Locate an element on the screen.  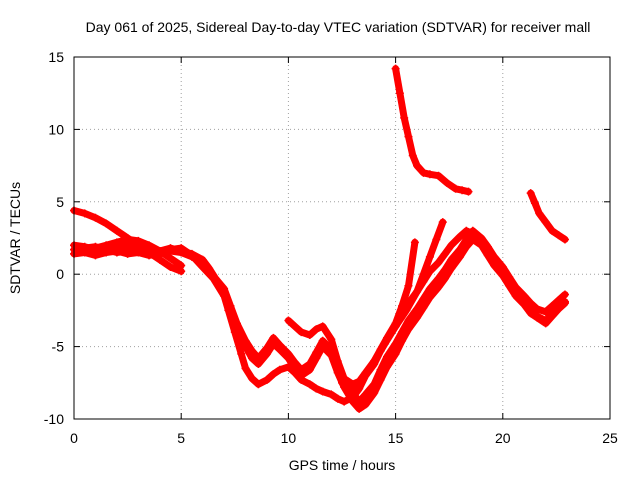
series-arc-e is located at coordinates (133, 252).